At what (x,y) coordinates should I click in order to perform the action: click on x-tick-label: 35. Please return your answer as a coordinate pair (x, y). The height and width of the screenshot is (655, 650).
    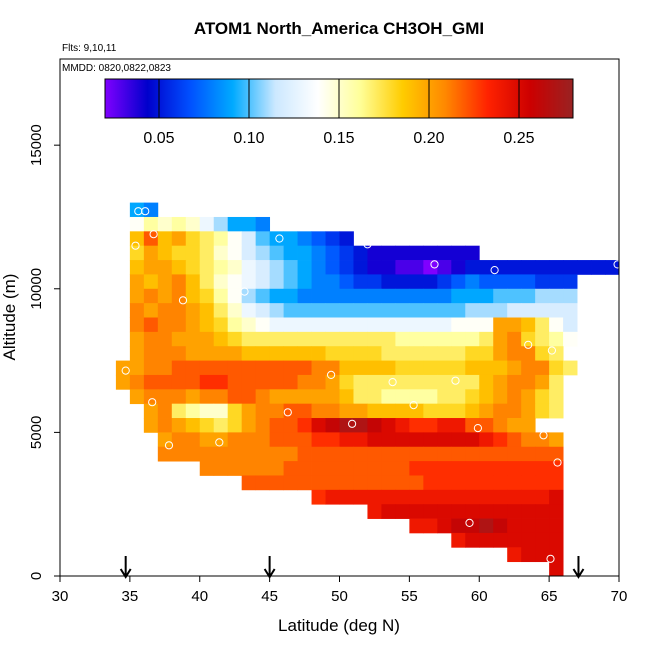
    Looking at the image, I should click on (130, 596).